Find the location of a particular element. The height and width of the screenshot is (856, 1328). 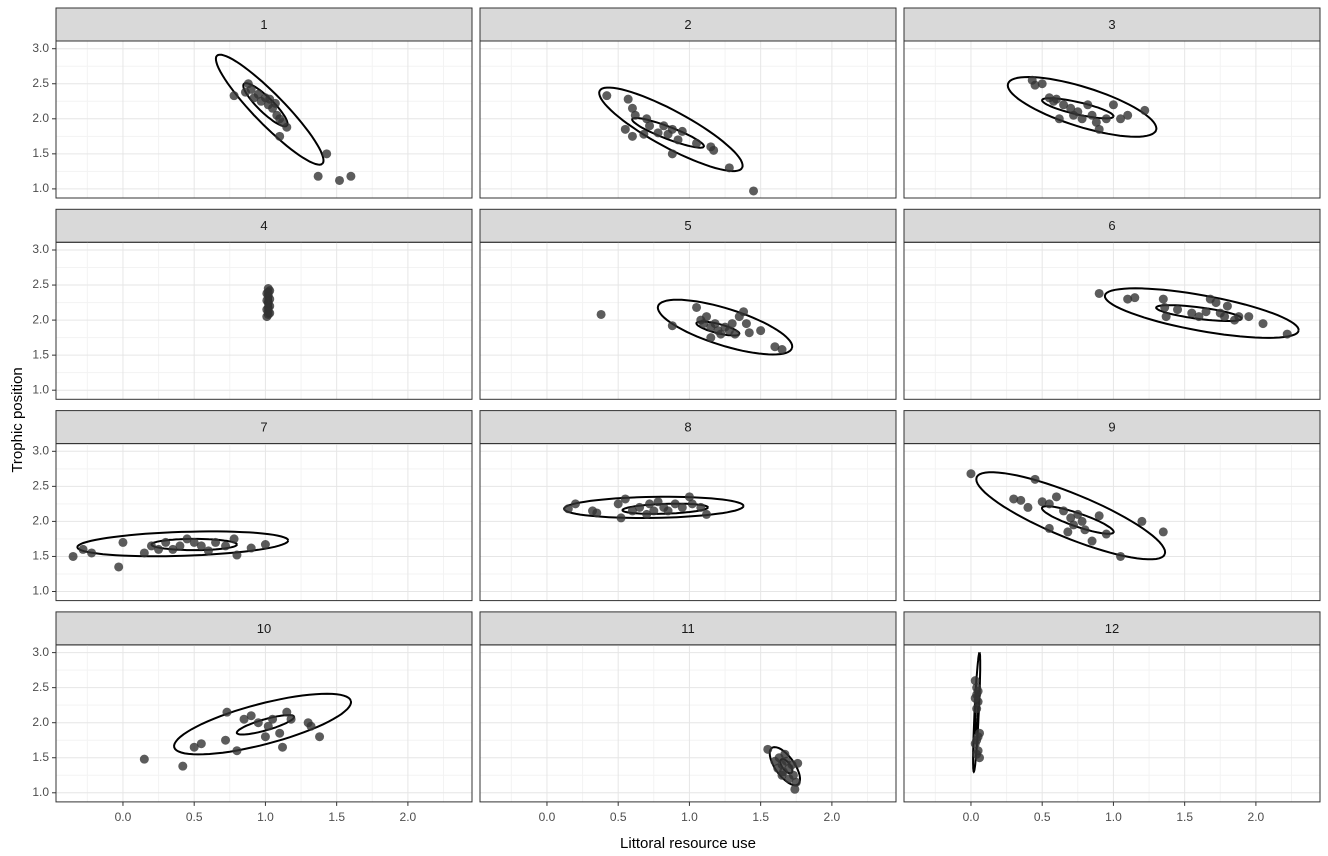

strip-label: 4 is located at coordinates (263, 225).